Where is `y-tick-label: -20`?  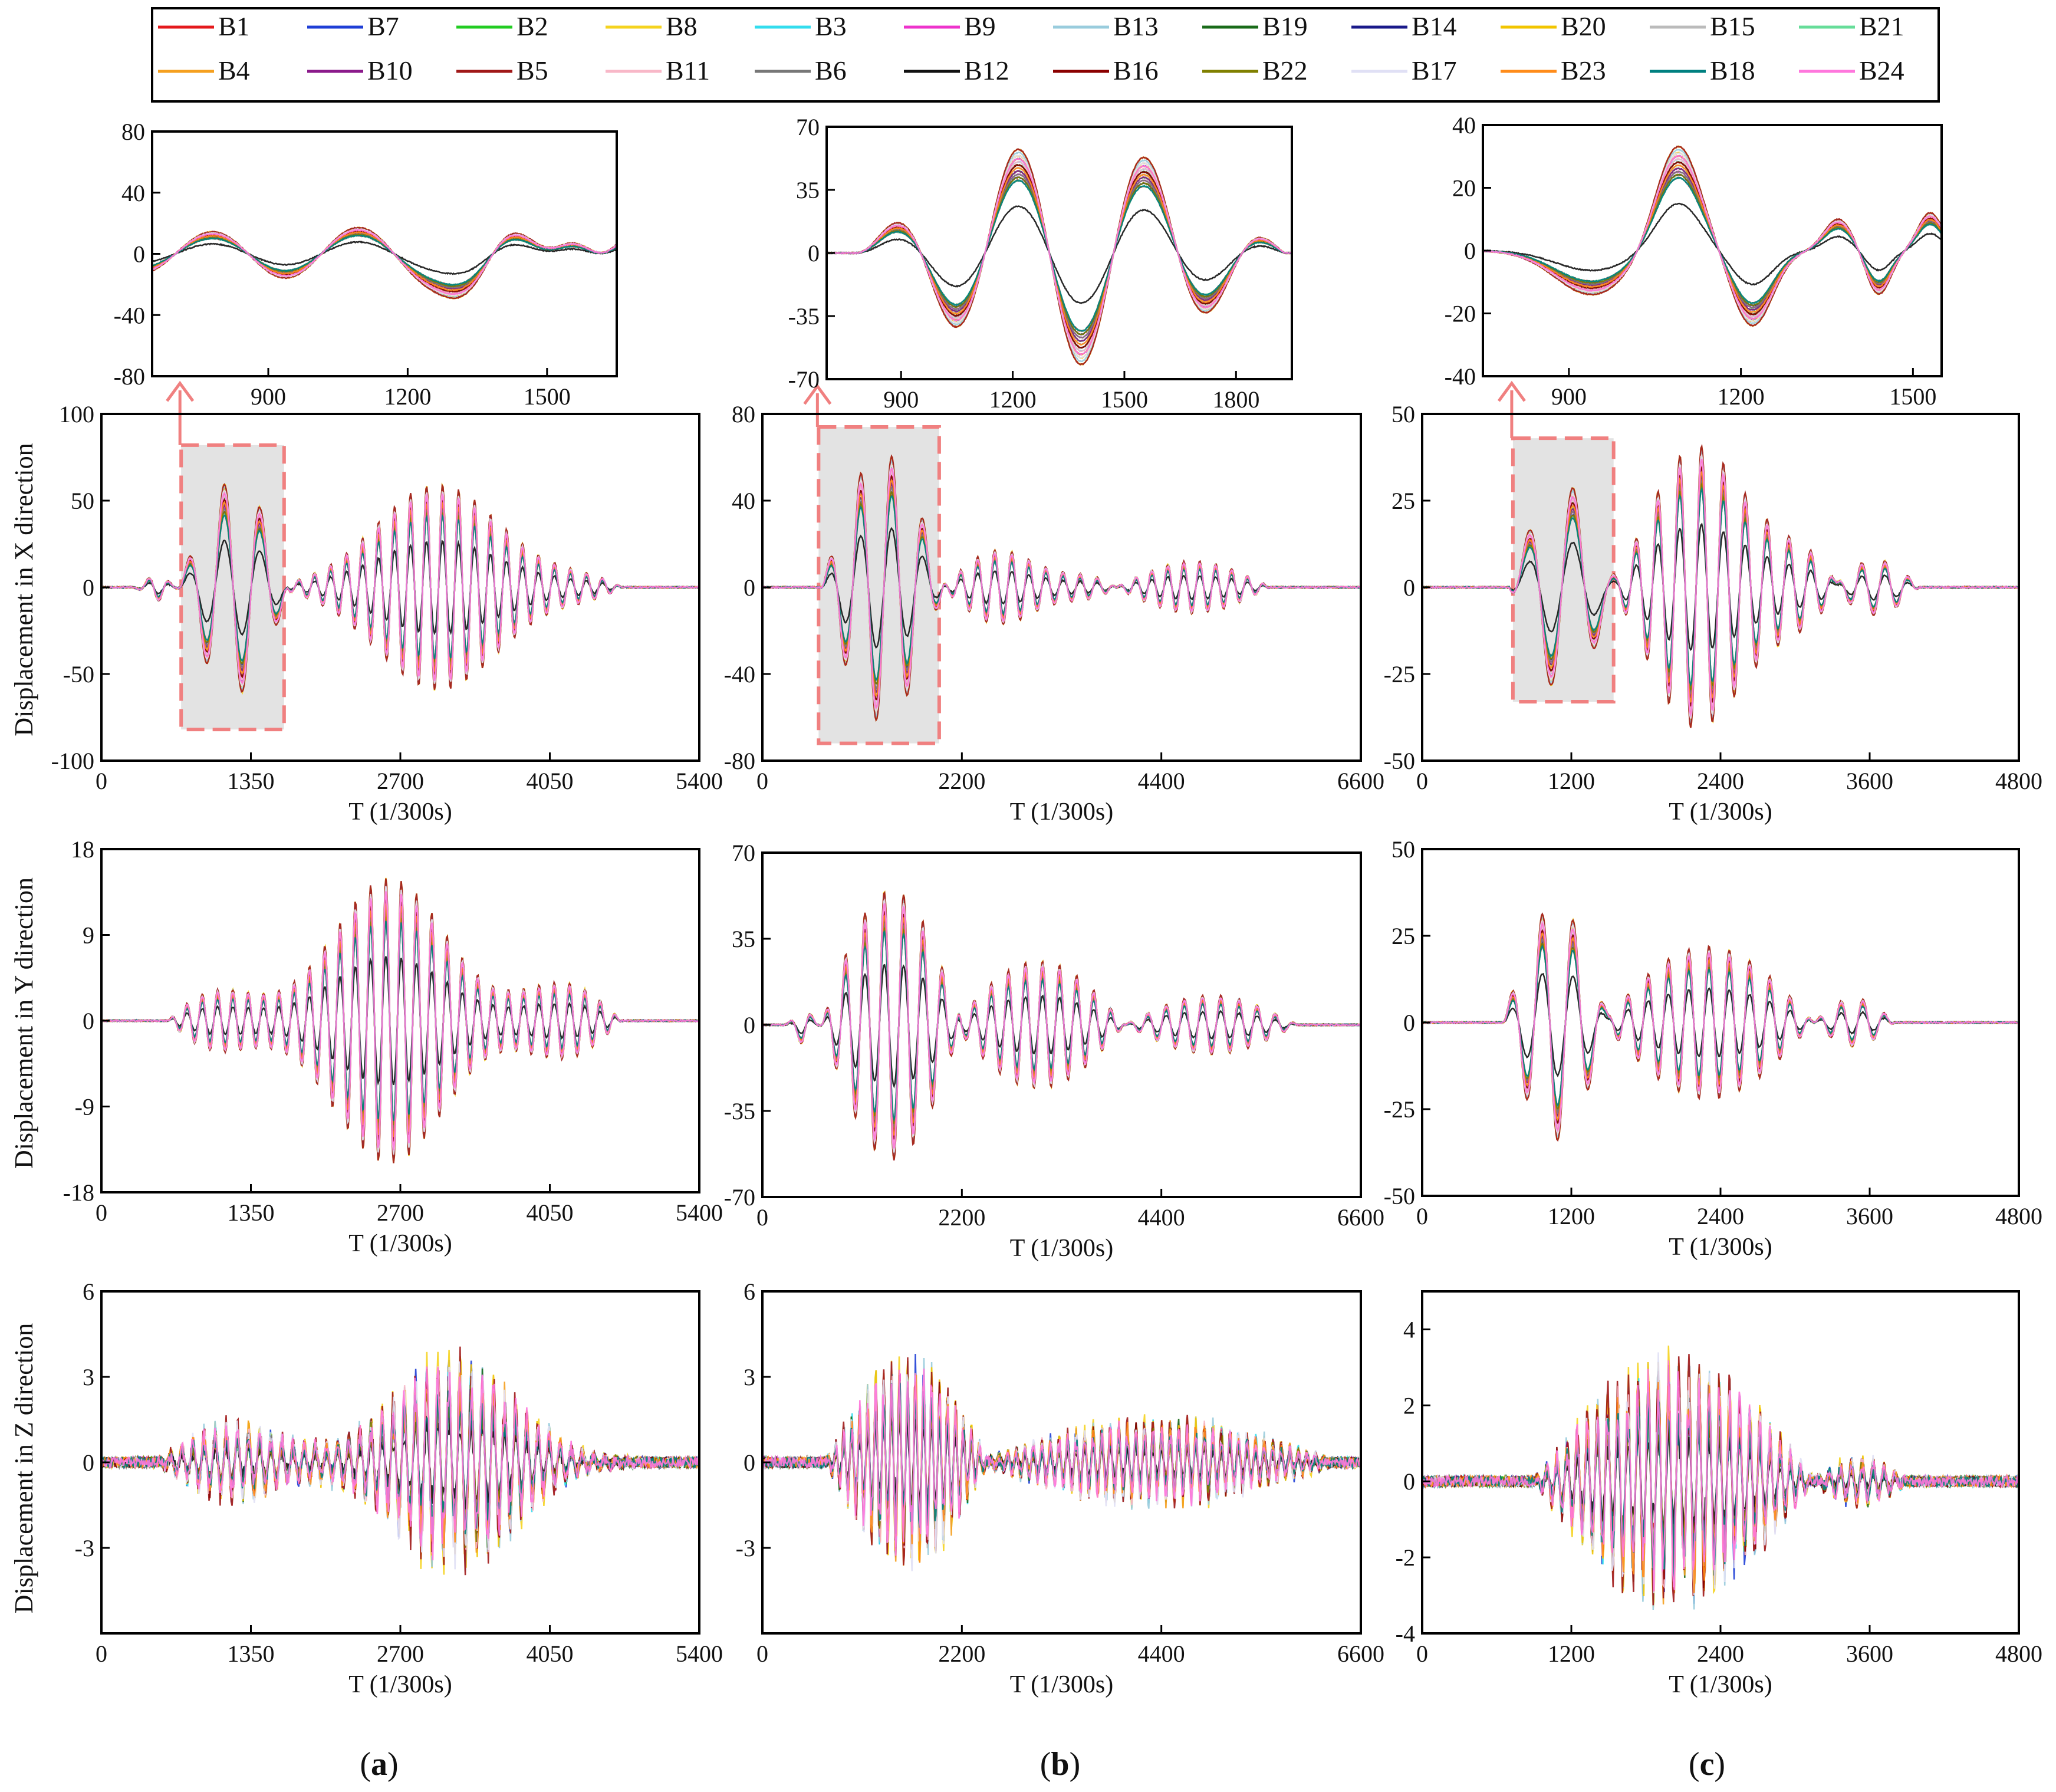
y-tick-label: -20 is located at coordinates (1460, 314).